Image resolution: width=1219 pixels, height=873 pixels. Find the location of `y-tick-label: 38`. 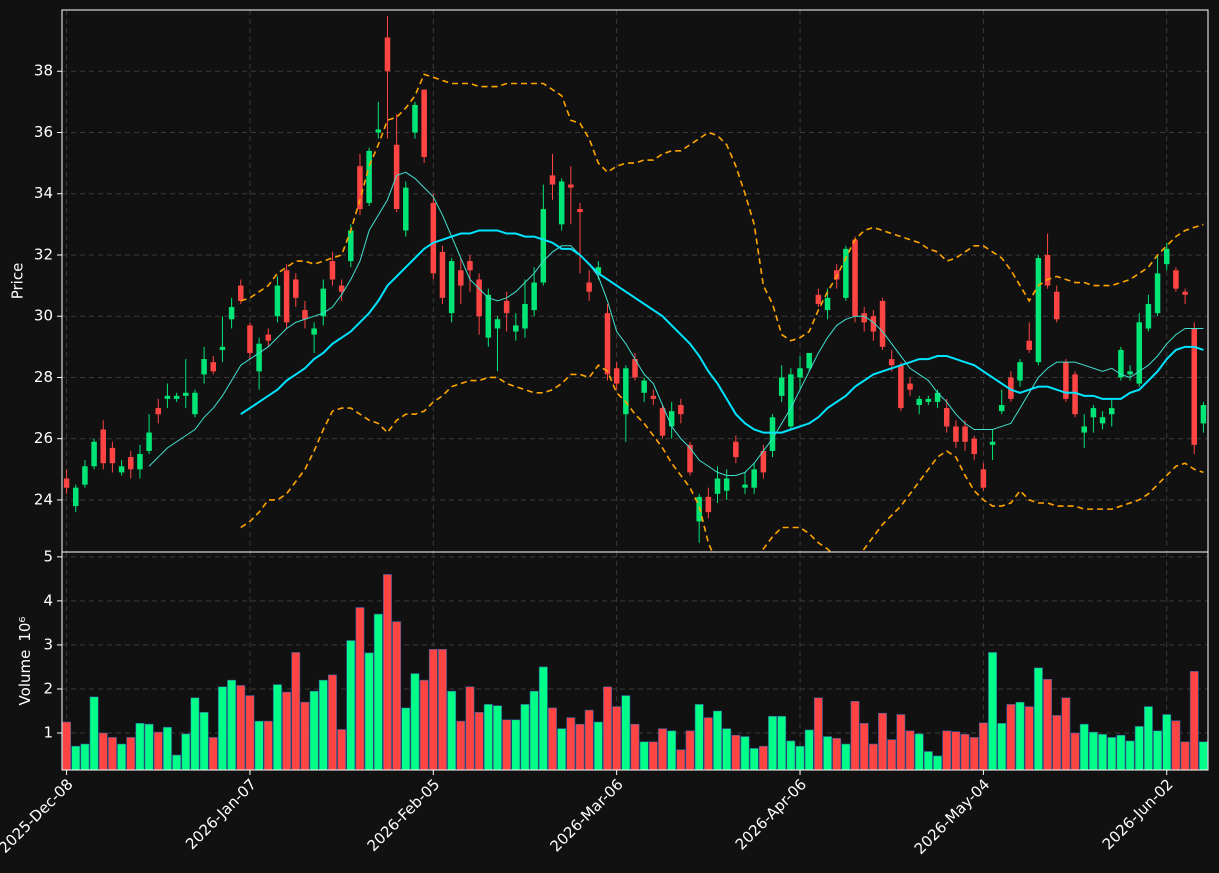

y-tick-label: 38 is located at coordinates (43, 71).